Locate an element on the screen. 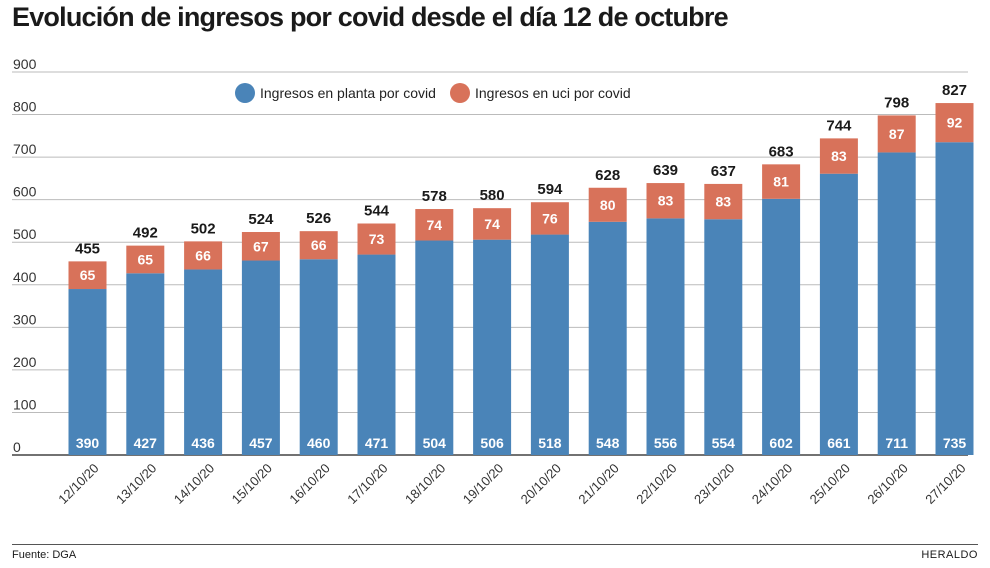 The image size is (990, 568). label-planta: 457 is located at coordinates (261, 443).